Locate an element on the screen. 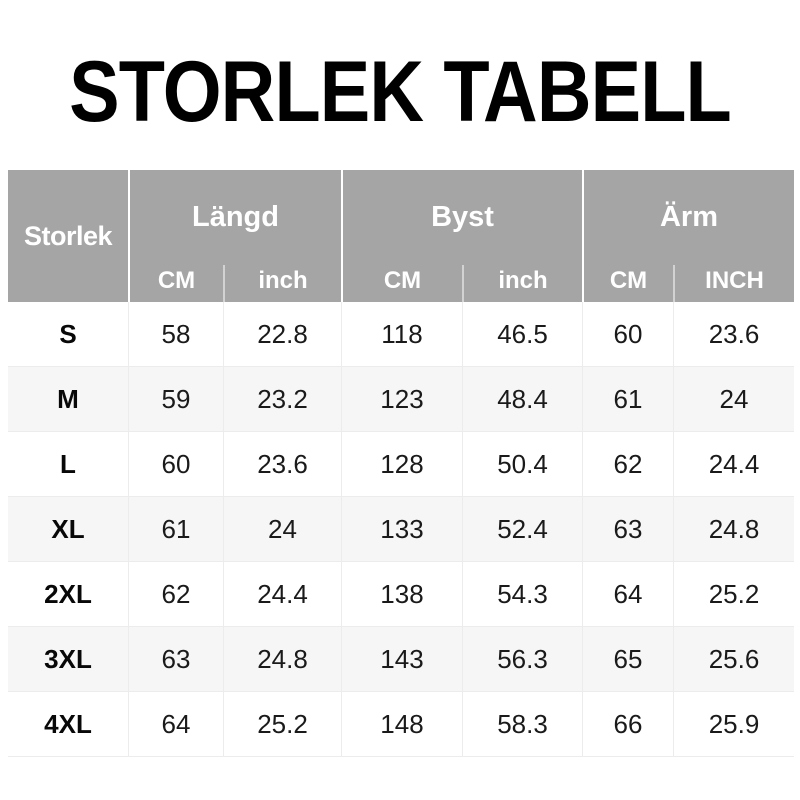 This screenshot has height=800, width=800. col-subheader-langd-inch: inch is located at coordinates (282, 283).